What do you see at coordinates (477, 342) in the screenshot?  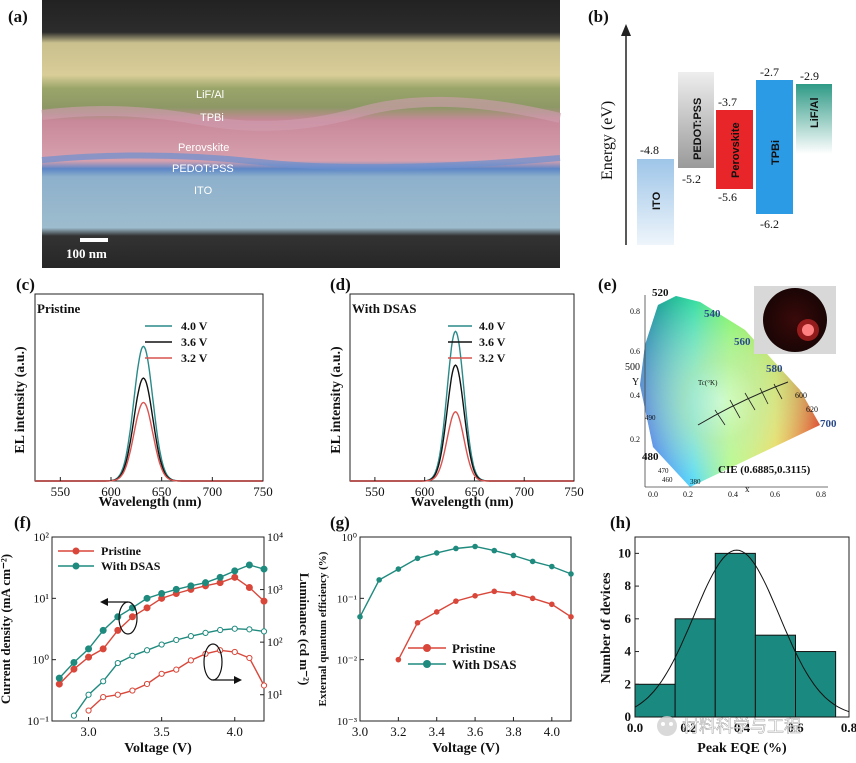 I see `plot-d-legend: 4.0 V 3.6 V 3.2 V` at bounding box center [477, 342].